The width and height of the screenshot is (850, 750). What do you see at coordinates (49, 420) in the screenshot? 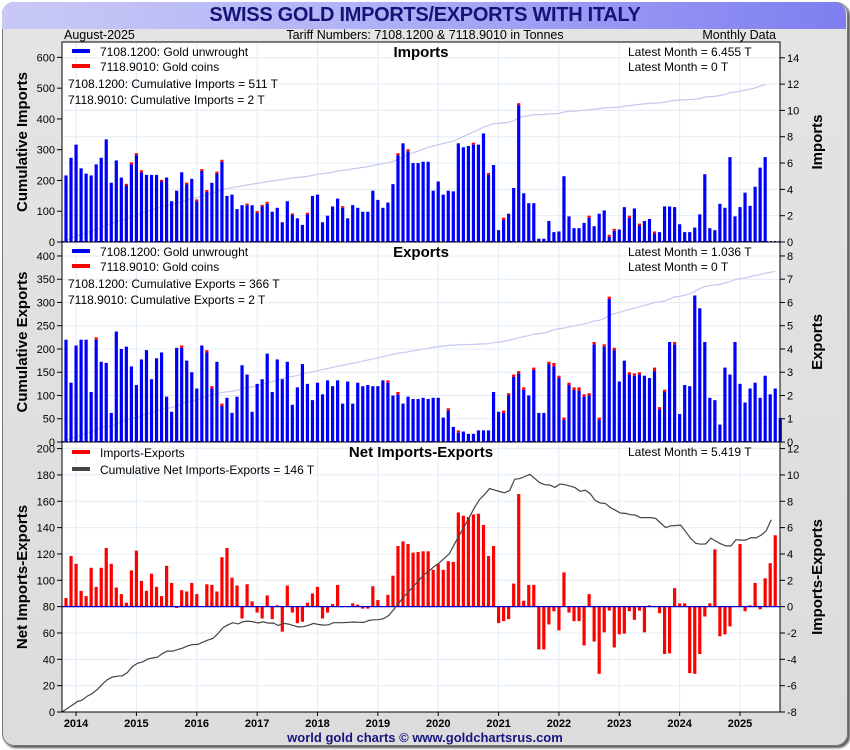
I see `exports-left-tick-label: 50` at bounding box center [49, 420].